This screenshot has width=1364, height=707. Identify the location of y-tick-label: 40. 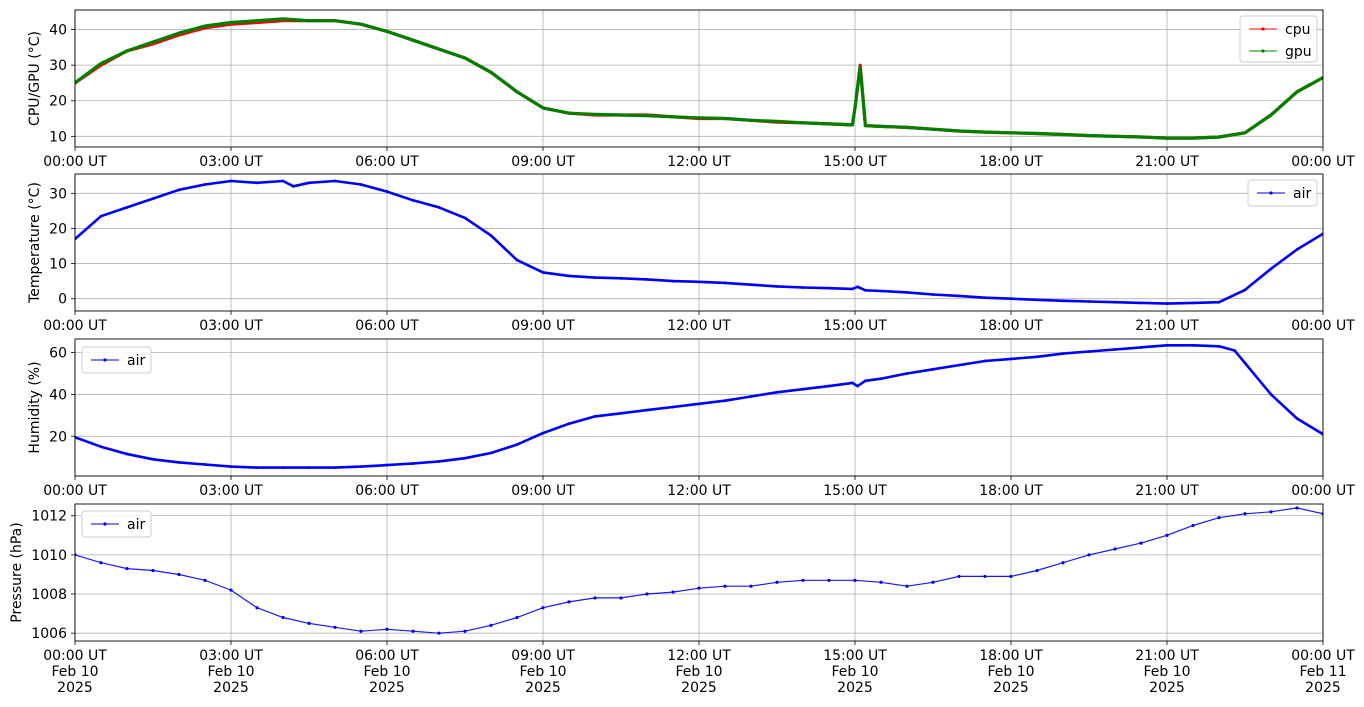
(58, 31).